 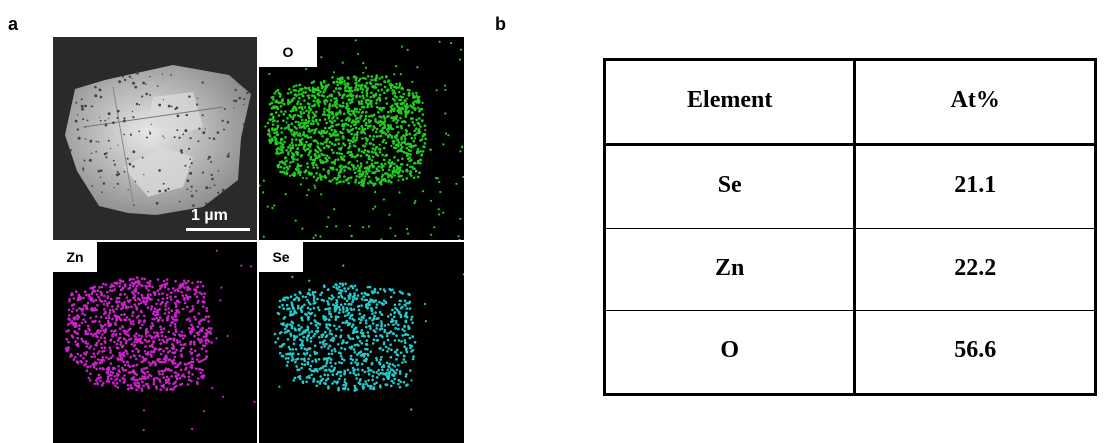 I want to click on table-row: Zn 22.2, so click(x=849, y=269).